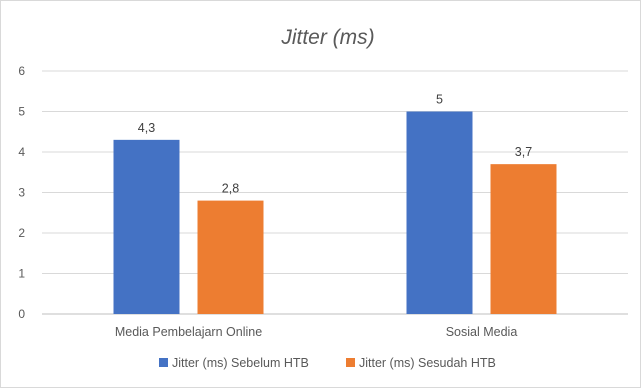 Image resolution: width=641 pixels, height=388 pixels. What do you see at coordinates (188, 332) in the screenshot?
I see `x-category-label: Media Pembelajarn Online` at bounding box center [188, 332].